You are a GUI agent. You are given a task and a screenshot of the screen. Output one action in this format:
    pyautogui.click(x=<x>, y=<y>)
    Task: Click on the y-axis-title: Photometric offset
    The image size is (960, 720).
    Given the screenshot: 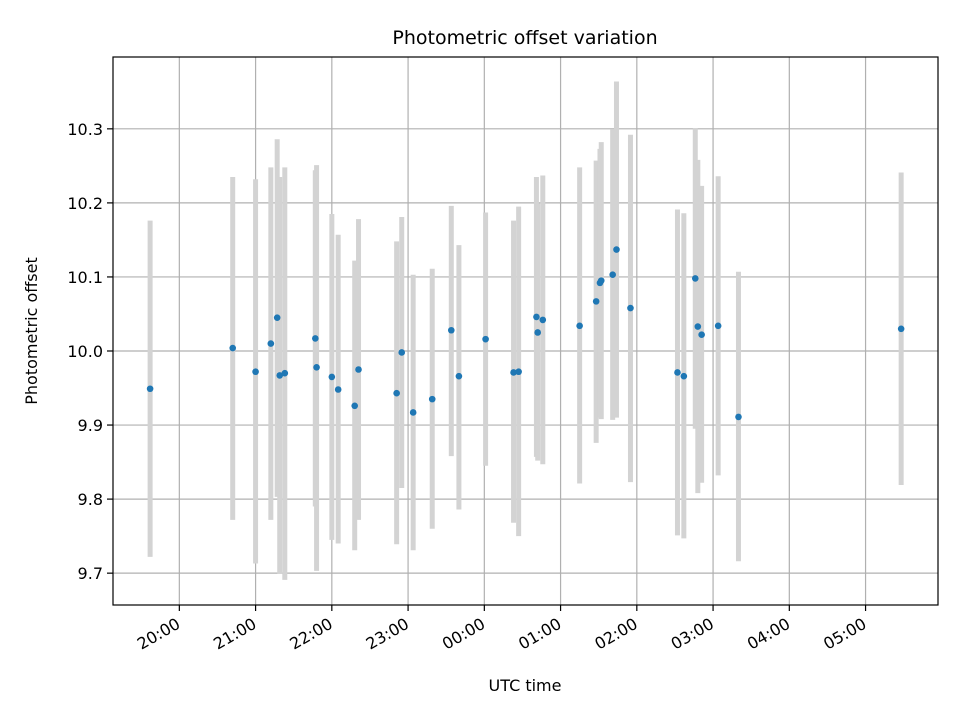 What is the action you would take?
    pyautogui.click(x=31, y=331)
    